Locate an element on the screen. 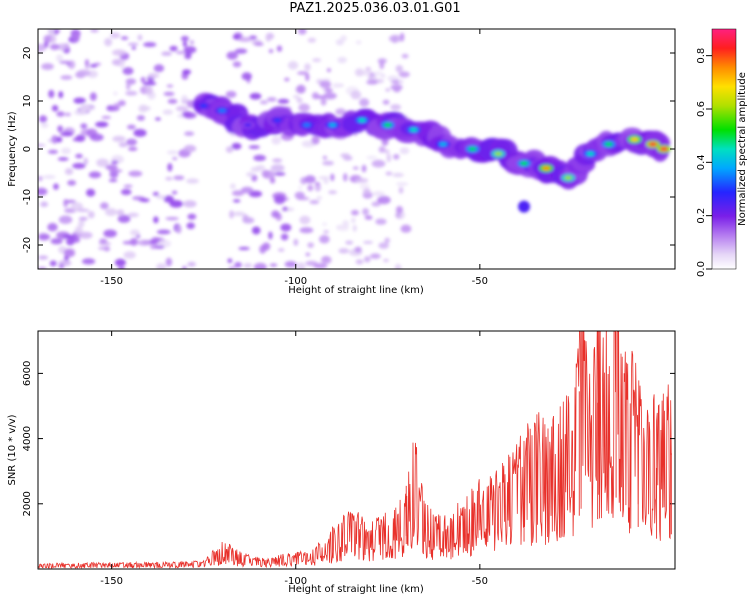 This screenshot has width=750, height=600. snr-x-tick-label: -150 is located at coordinates (111, 581).